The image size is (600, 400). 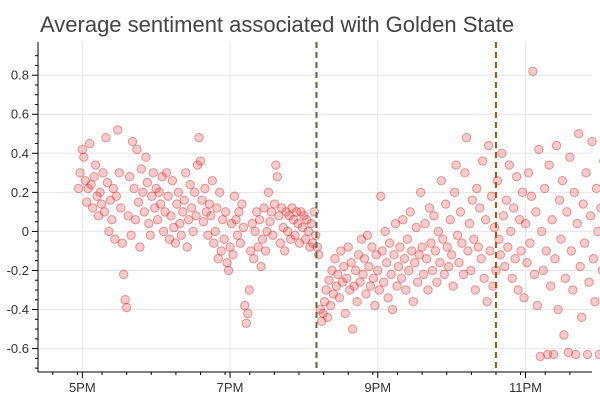 I want to click on y-tick-label: -0.4, so click(x=18, y=309).